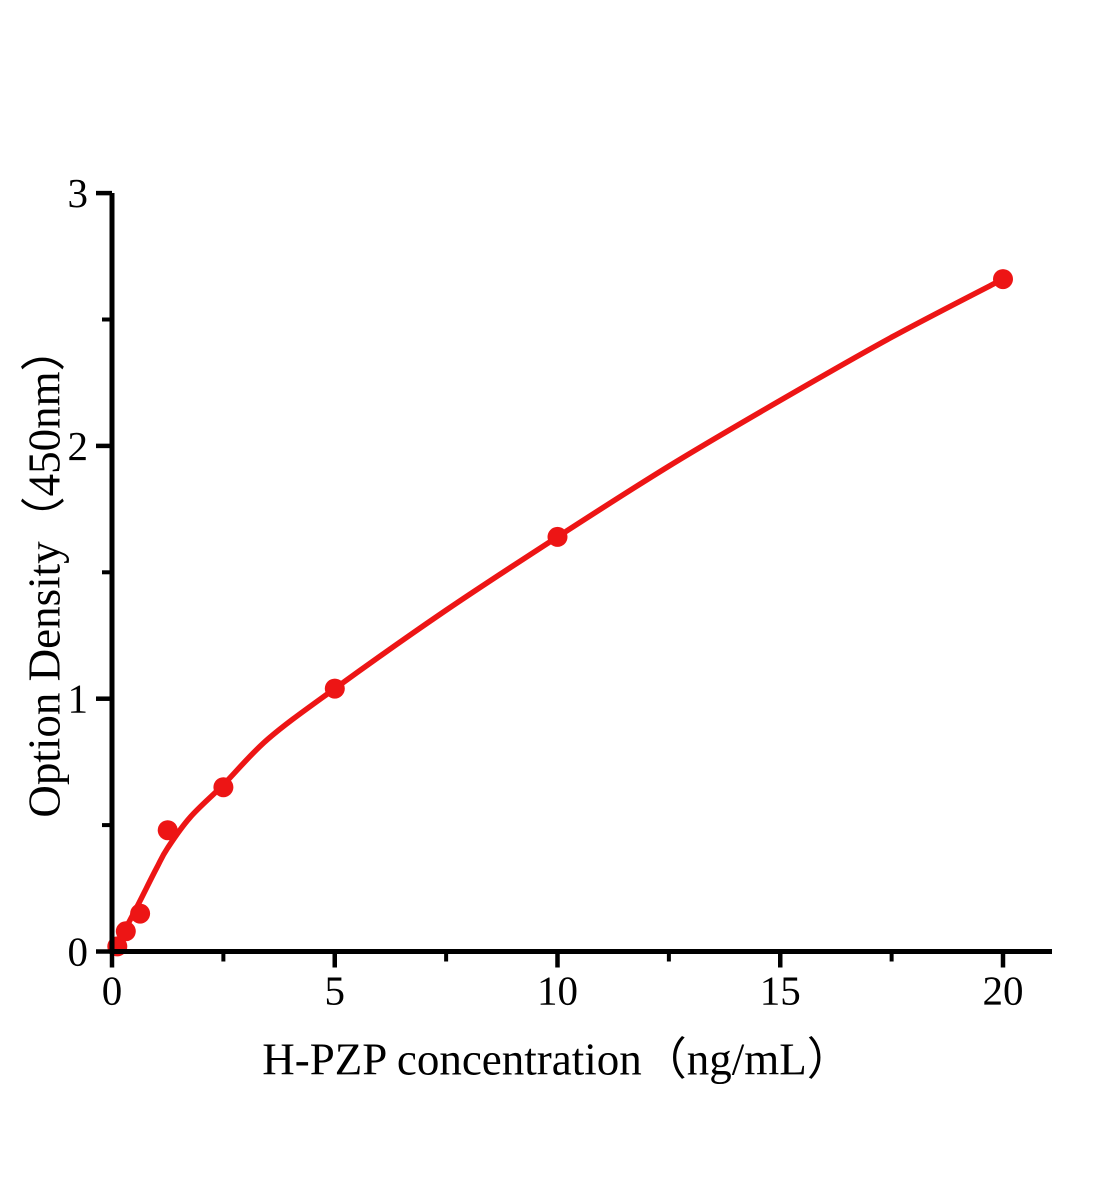 This screenshot has height=1200, width=1104. I want to click on y-tick-label: 2, so click(78, 446).